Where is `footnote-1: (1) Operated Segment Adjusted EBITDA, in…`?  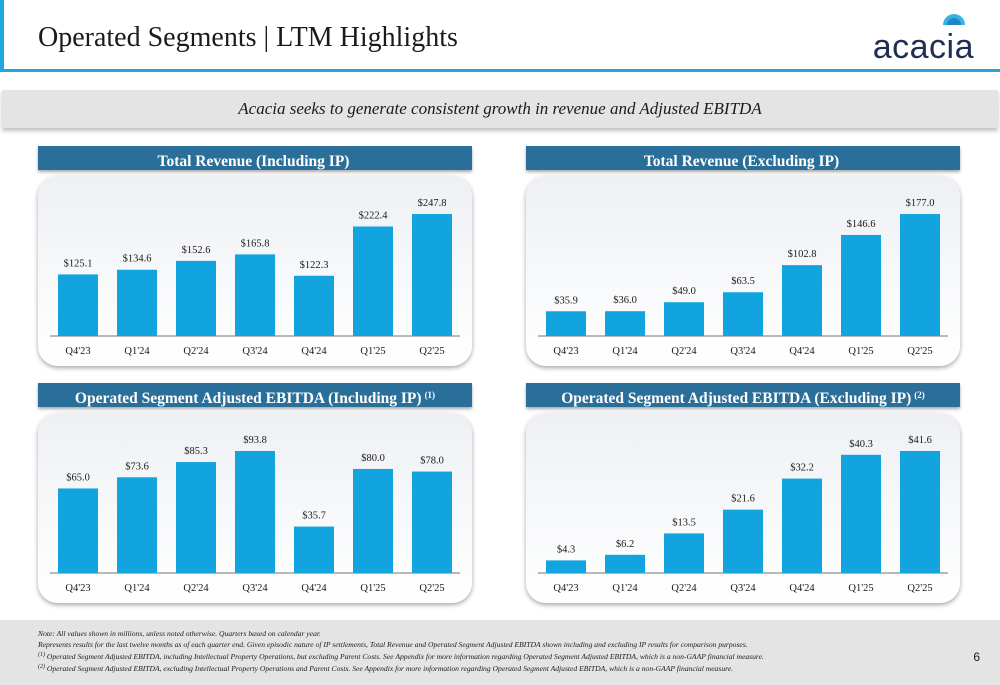
footnote-1: (1) Operated Segment Adjusted EBITDA, in… is located at coordinates (488, 656).